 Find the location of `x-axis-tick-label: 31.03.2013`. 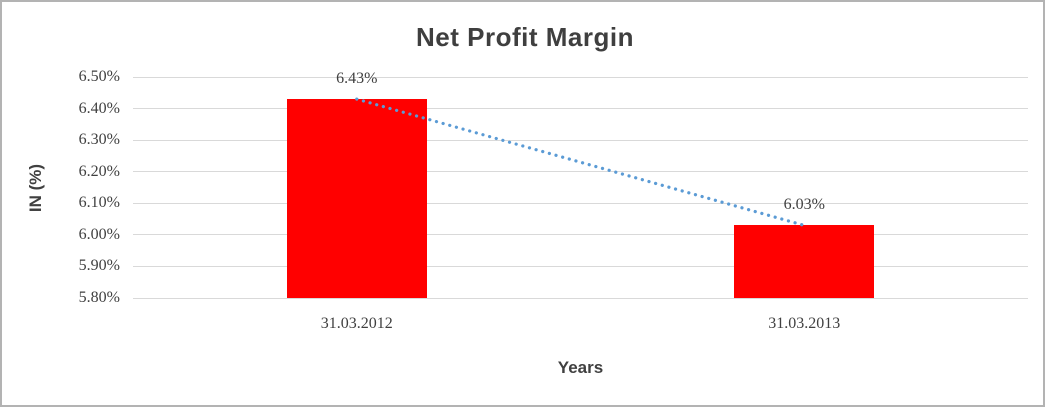

x-axis-tick-label: 31.03.2013 is located at coordinates (804, 323).